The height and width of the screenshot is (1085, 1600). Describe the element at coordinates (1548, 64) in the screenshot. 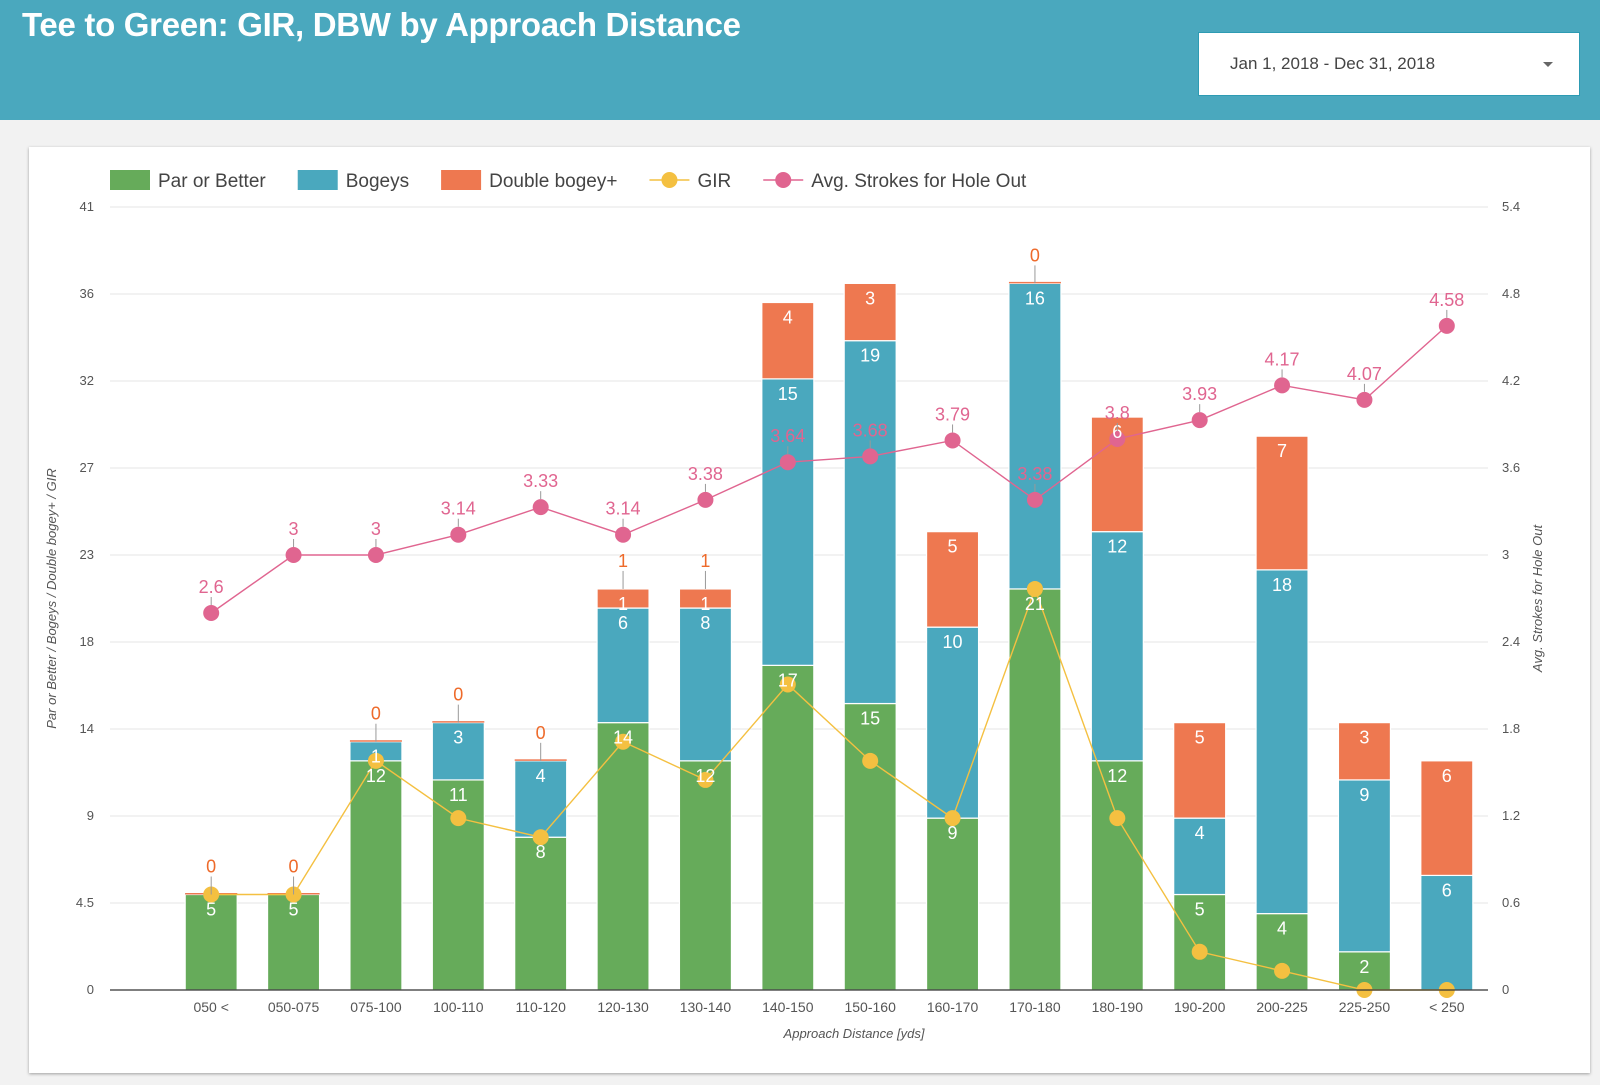

I see `chevron-down-icon` at that location.